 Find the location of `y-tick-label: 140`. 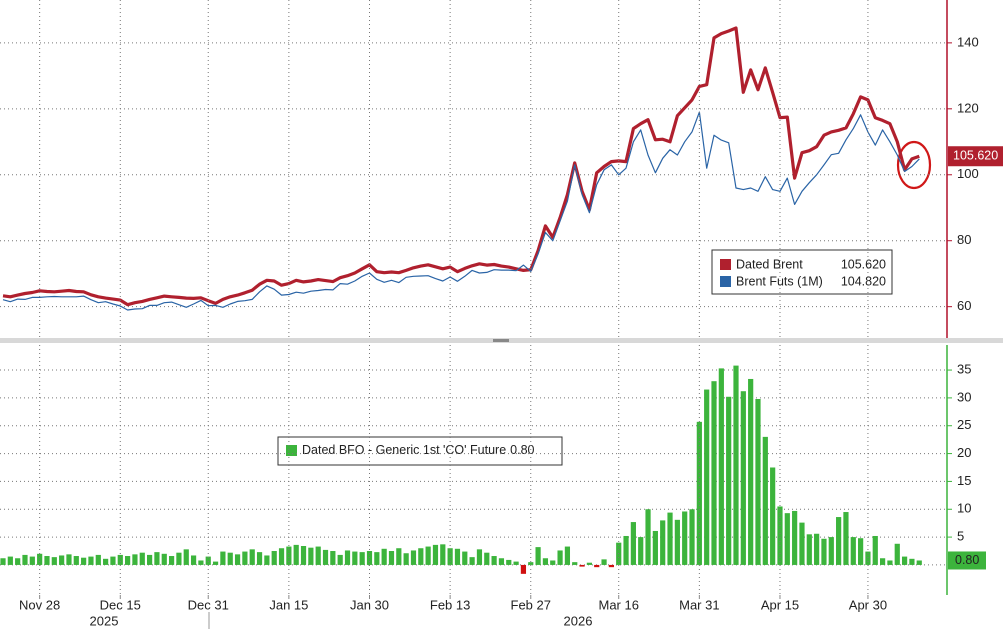

y-tick-label: 140 is located at coordinates (968, 41).